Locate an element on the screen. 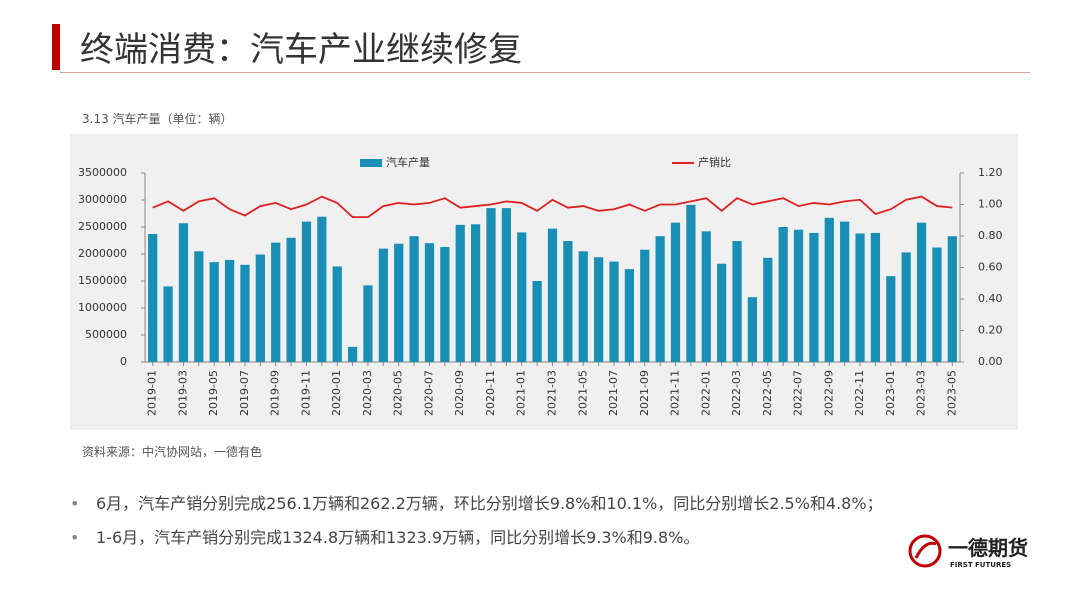 Image resolution: width=1080 pixels, height=608 pixels. legend-label: 产销比 is located at coordinates (714, 162).